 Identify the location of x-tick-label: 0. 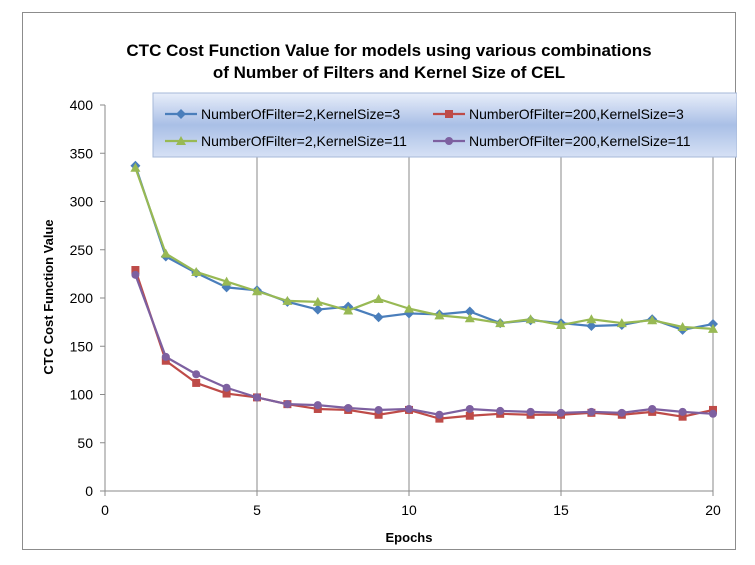
(105, 510).